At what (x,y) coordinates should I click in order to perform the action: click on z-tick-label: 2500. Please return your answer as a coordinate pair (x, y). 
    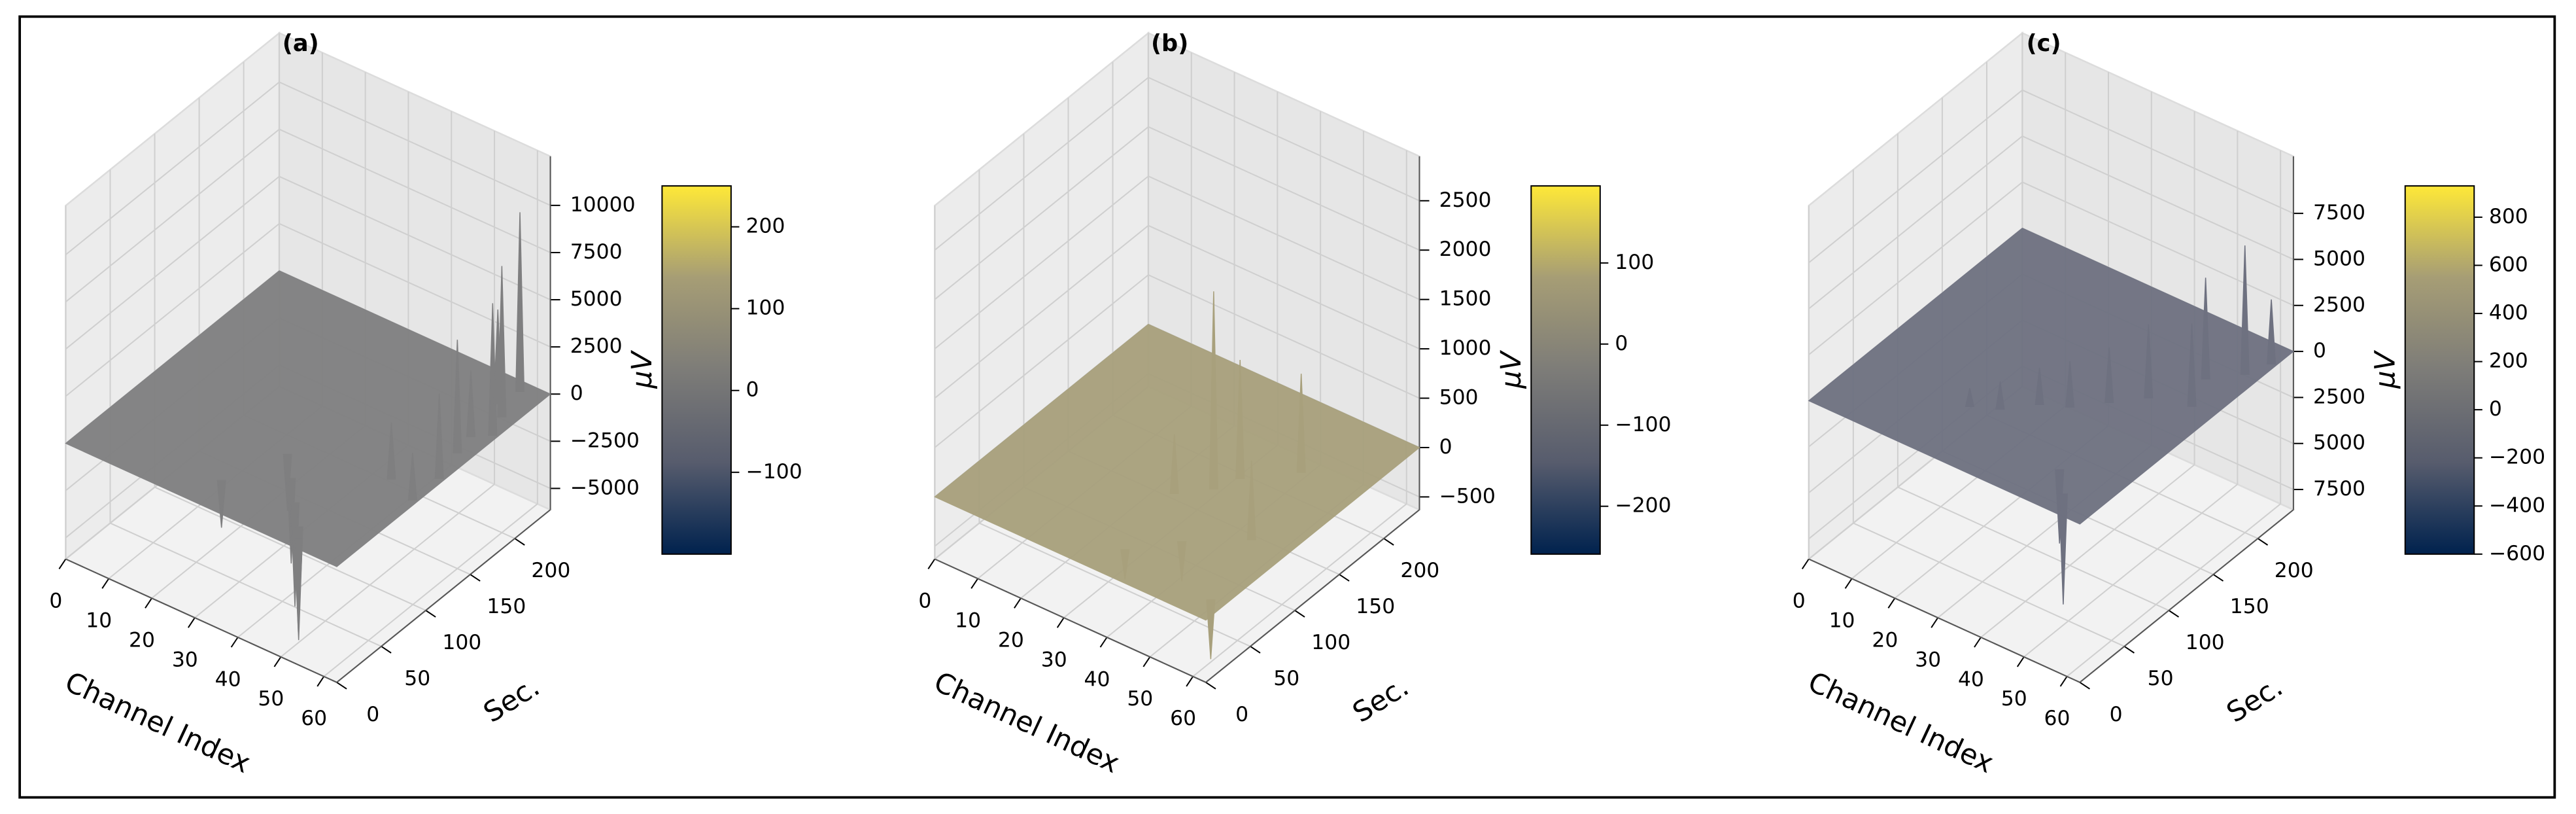
    Looking at the image, I should click on (2339, 396).